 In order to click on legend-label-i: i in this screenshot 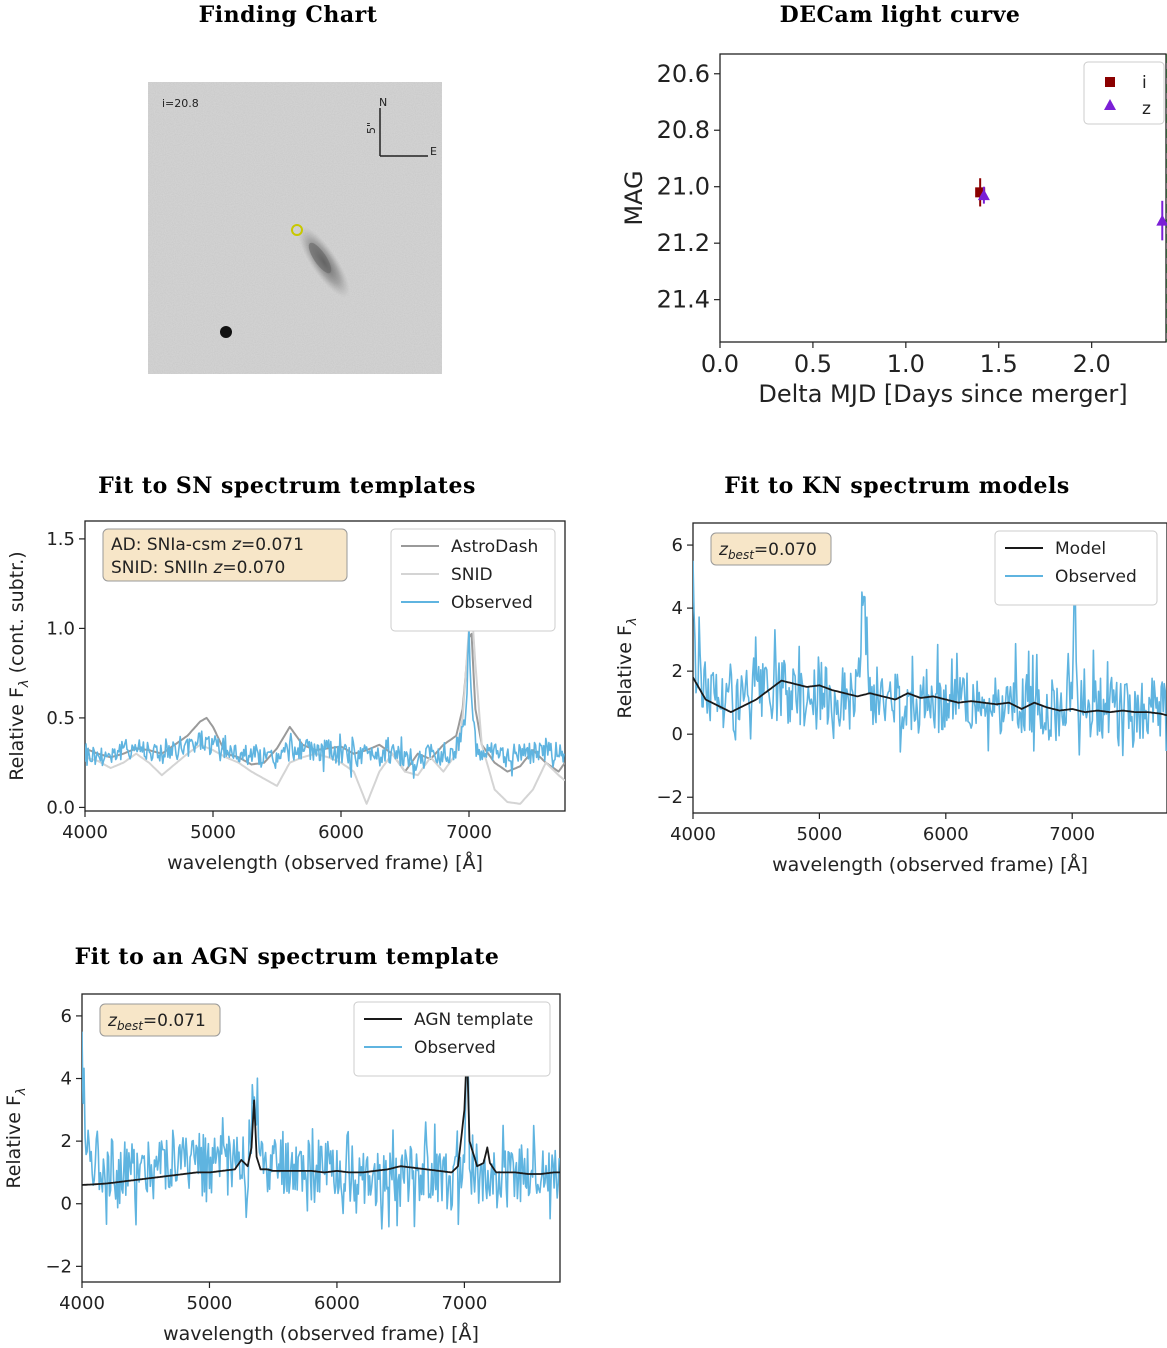, I will do `click(1144, 83)`.